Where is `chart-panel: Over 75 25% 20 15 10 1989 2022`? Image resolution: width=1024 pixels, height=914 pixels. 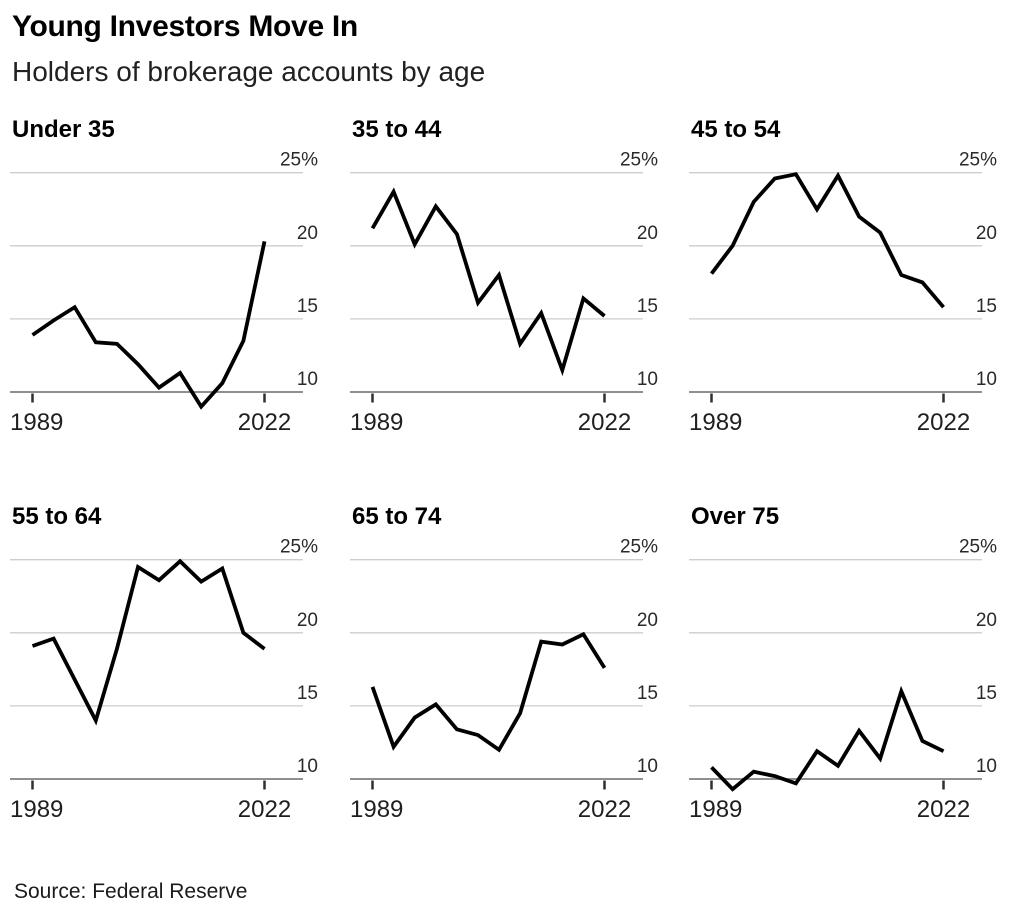
chart-panel: Over 75 25% 20 15 10 1989 2022 is located at coordinates (856, 666).